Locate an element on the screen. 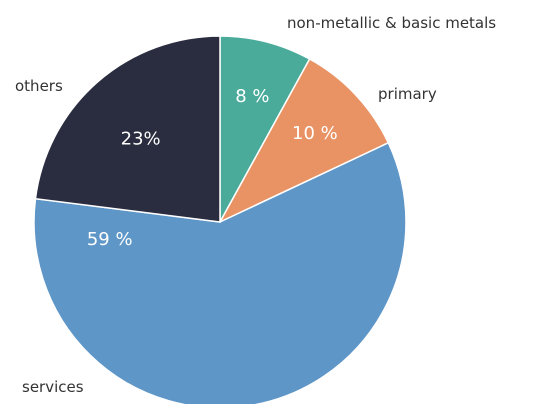  value-label-others: 23% is located at coordinates (141, 138).